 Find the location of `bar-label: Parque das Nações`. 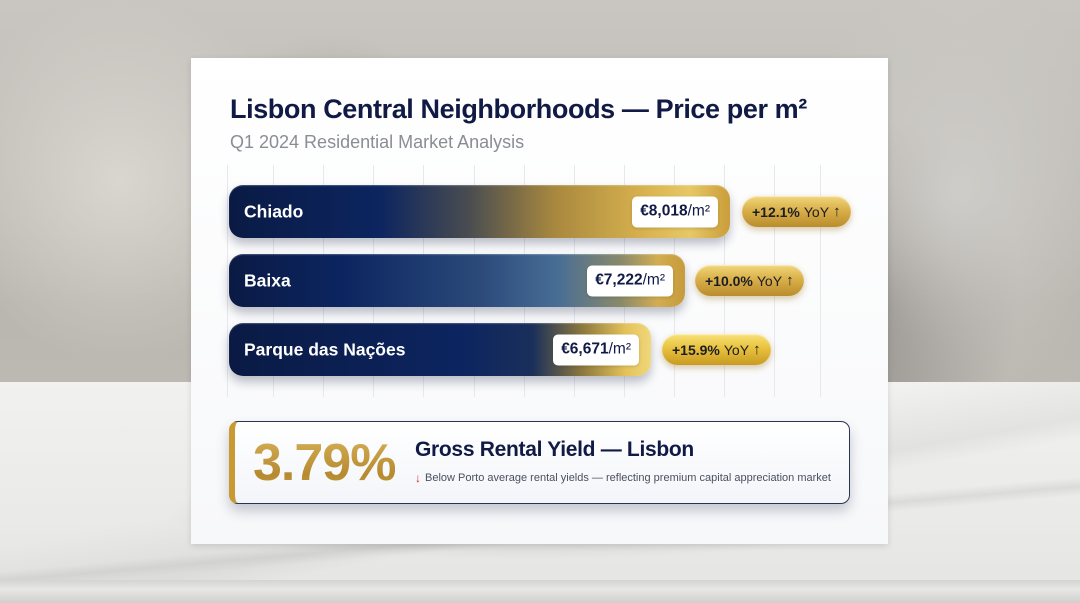

bar-label: Parque das Nações is located at coordinates (325, 349).